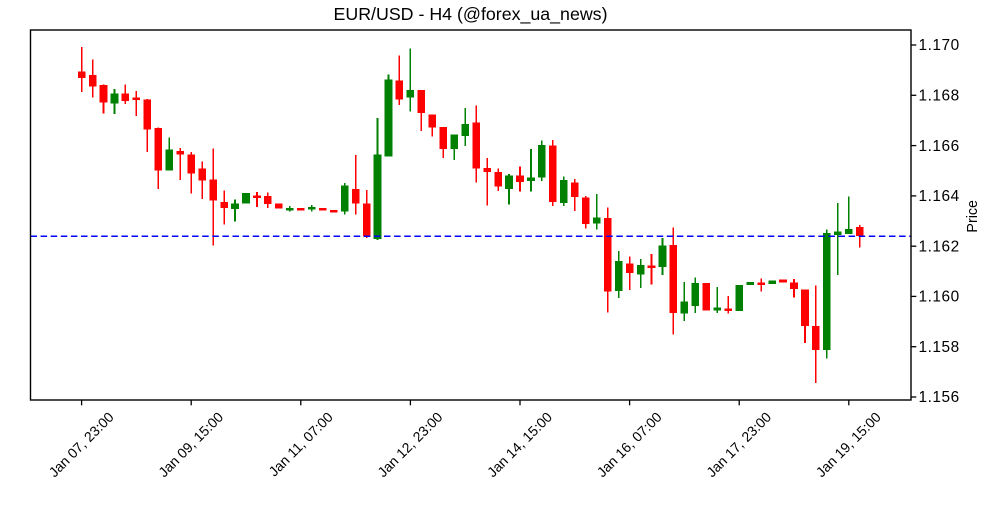 Image resolution: width=1000 pixels, height=505 pixels. I want to click on svg-text: 1.158, so click(939, 347).